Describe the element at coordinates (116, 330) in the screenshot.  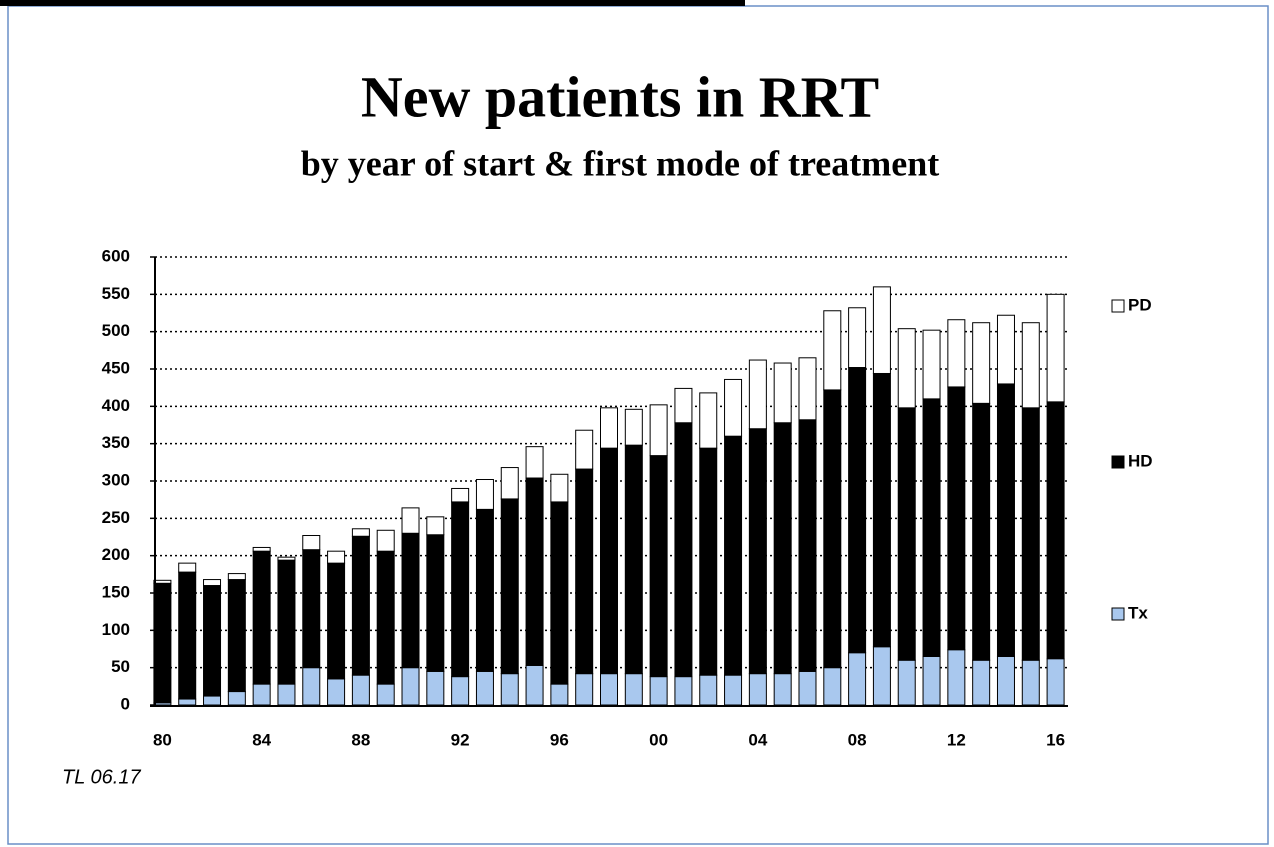
I see `y-tick-label: 500` at that location.